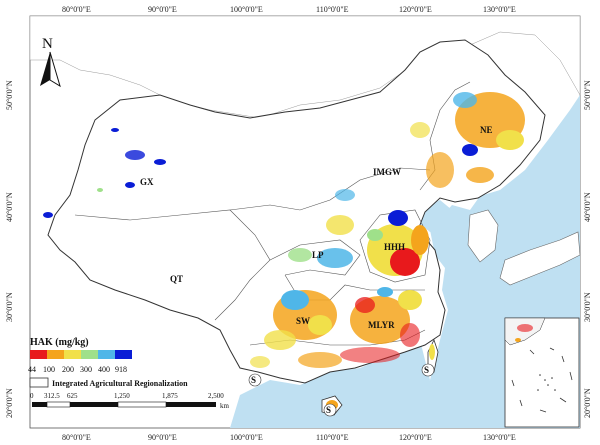 The image size is (600, 445). I want to click on region-label-s-right: S, so click(426, 370).